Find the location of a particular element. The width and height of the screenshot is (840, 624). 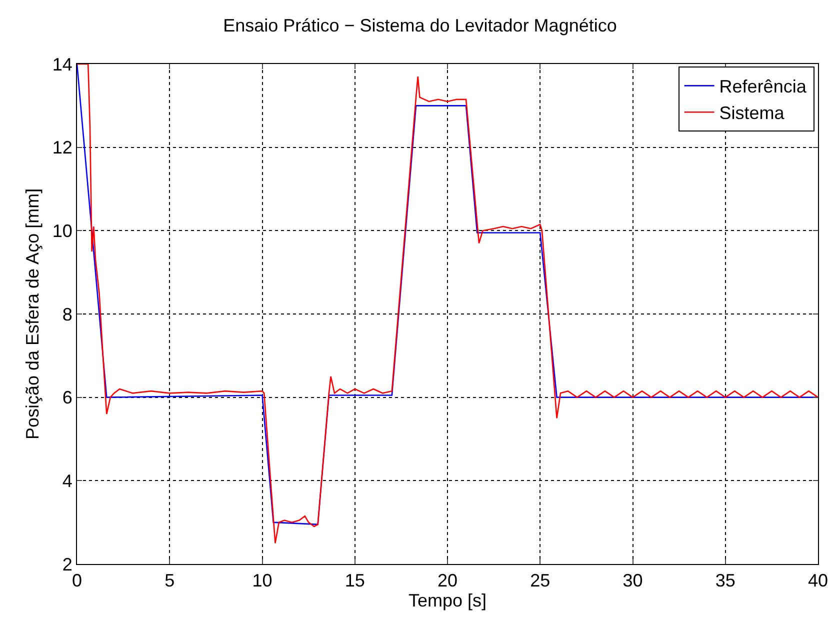

legend-label: Referência is located at coordinates (763, 86).